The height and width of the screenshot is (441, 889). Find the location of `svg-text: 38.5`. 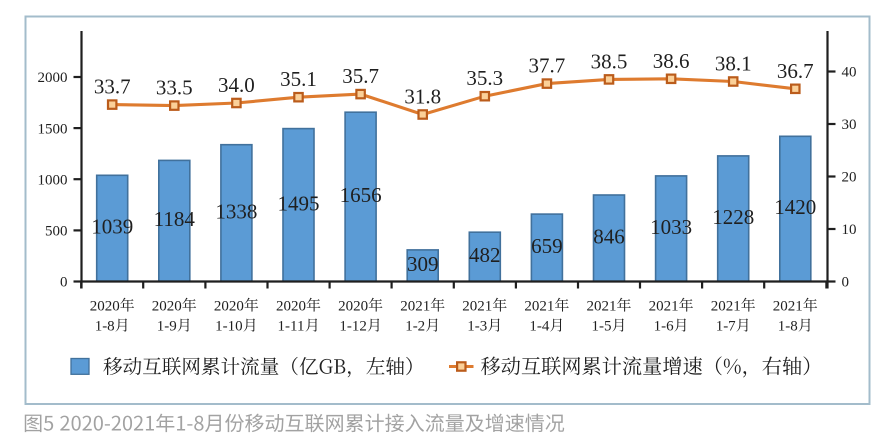

svg-text: 38.5 is located at coordinates (609, 61).